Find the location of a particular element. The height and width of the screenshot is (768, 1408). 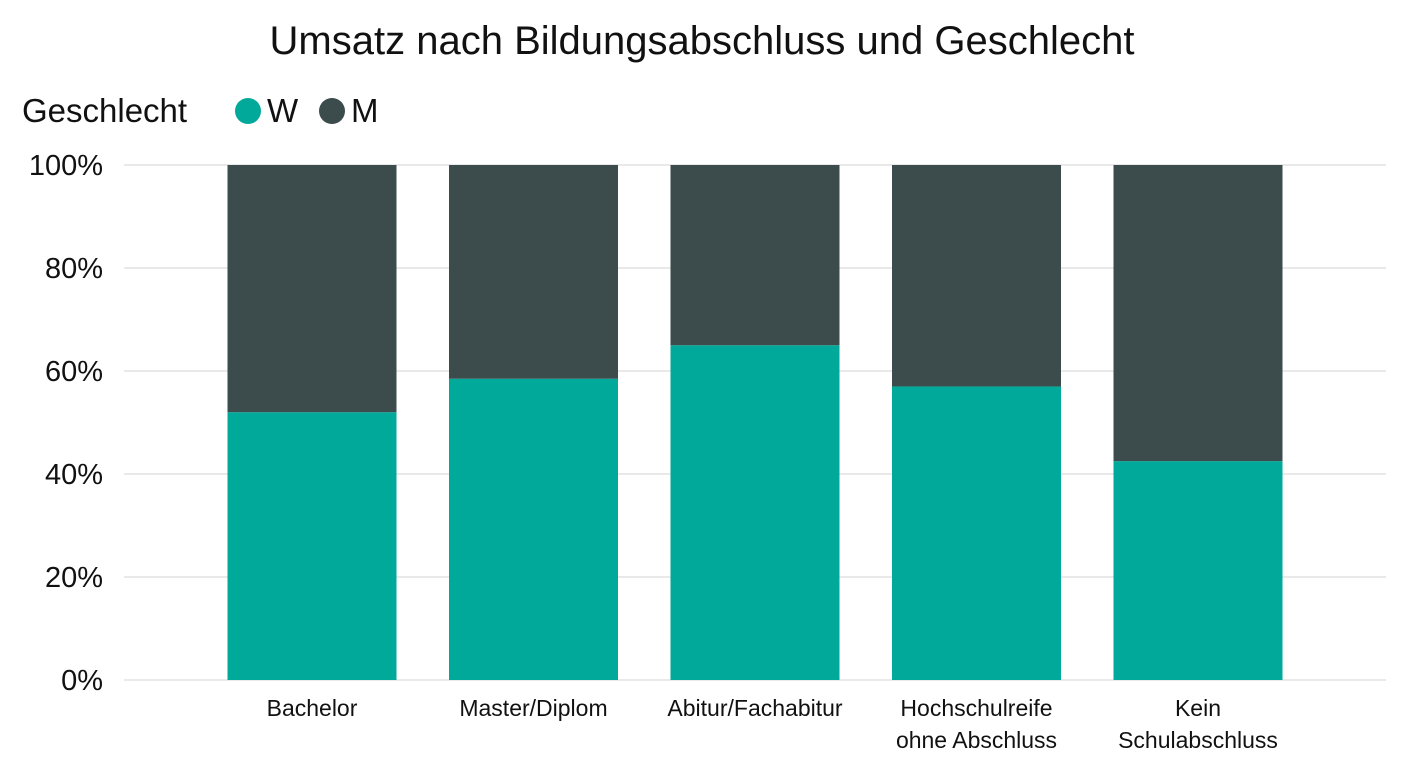

y-axis: 0% 20% 40% 60% 80% 100% is located at coordinates (66, 423).